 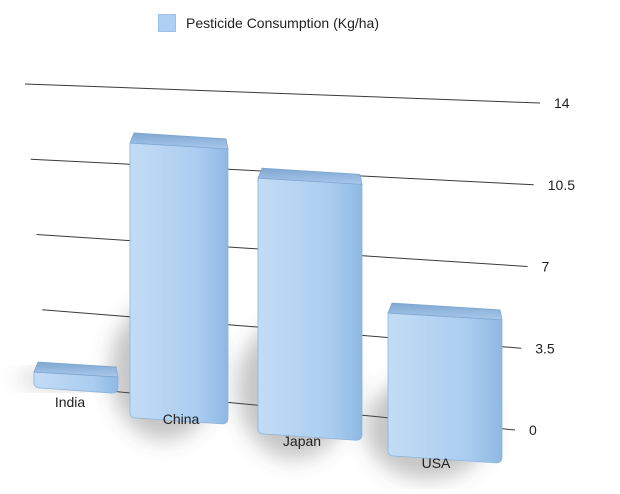 What do you see at coordinates (181, 419) in the screenshot?
I see `x-tick-label: China` at bounding box center [181, 419].